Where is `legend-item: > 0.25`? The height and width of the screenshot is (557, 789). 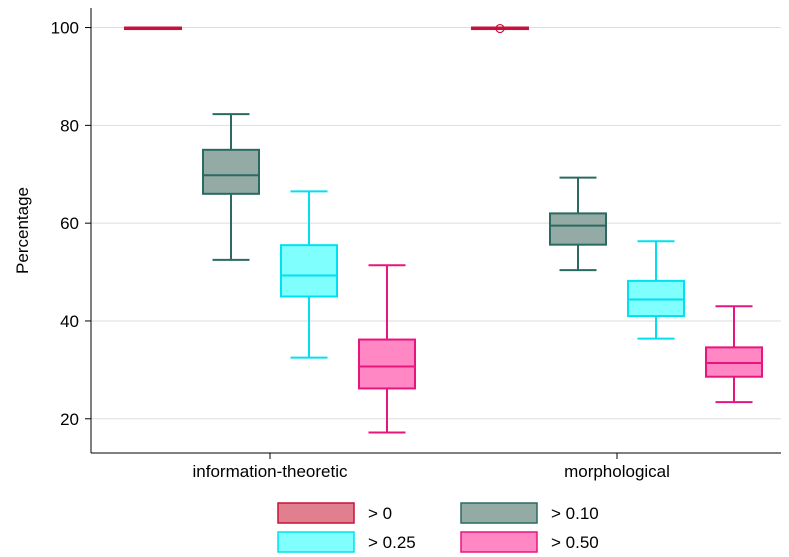
legend-item: > 0.25 is located at coordinates (346, 542).